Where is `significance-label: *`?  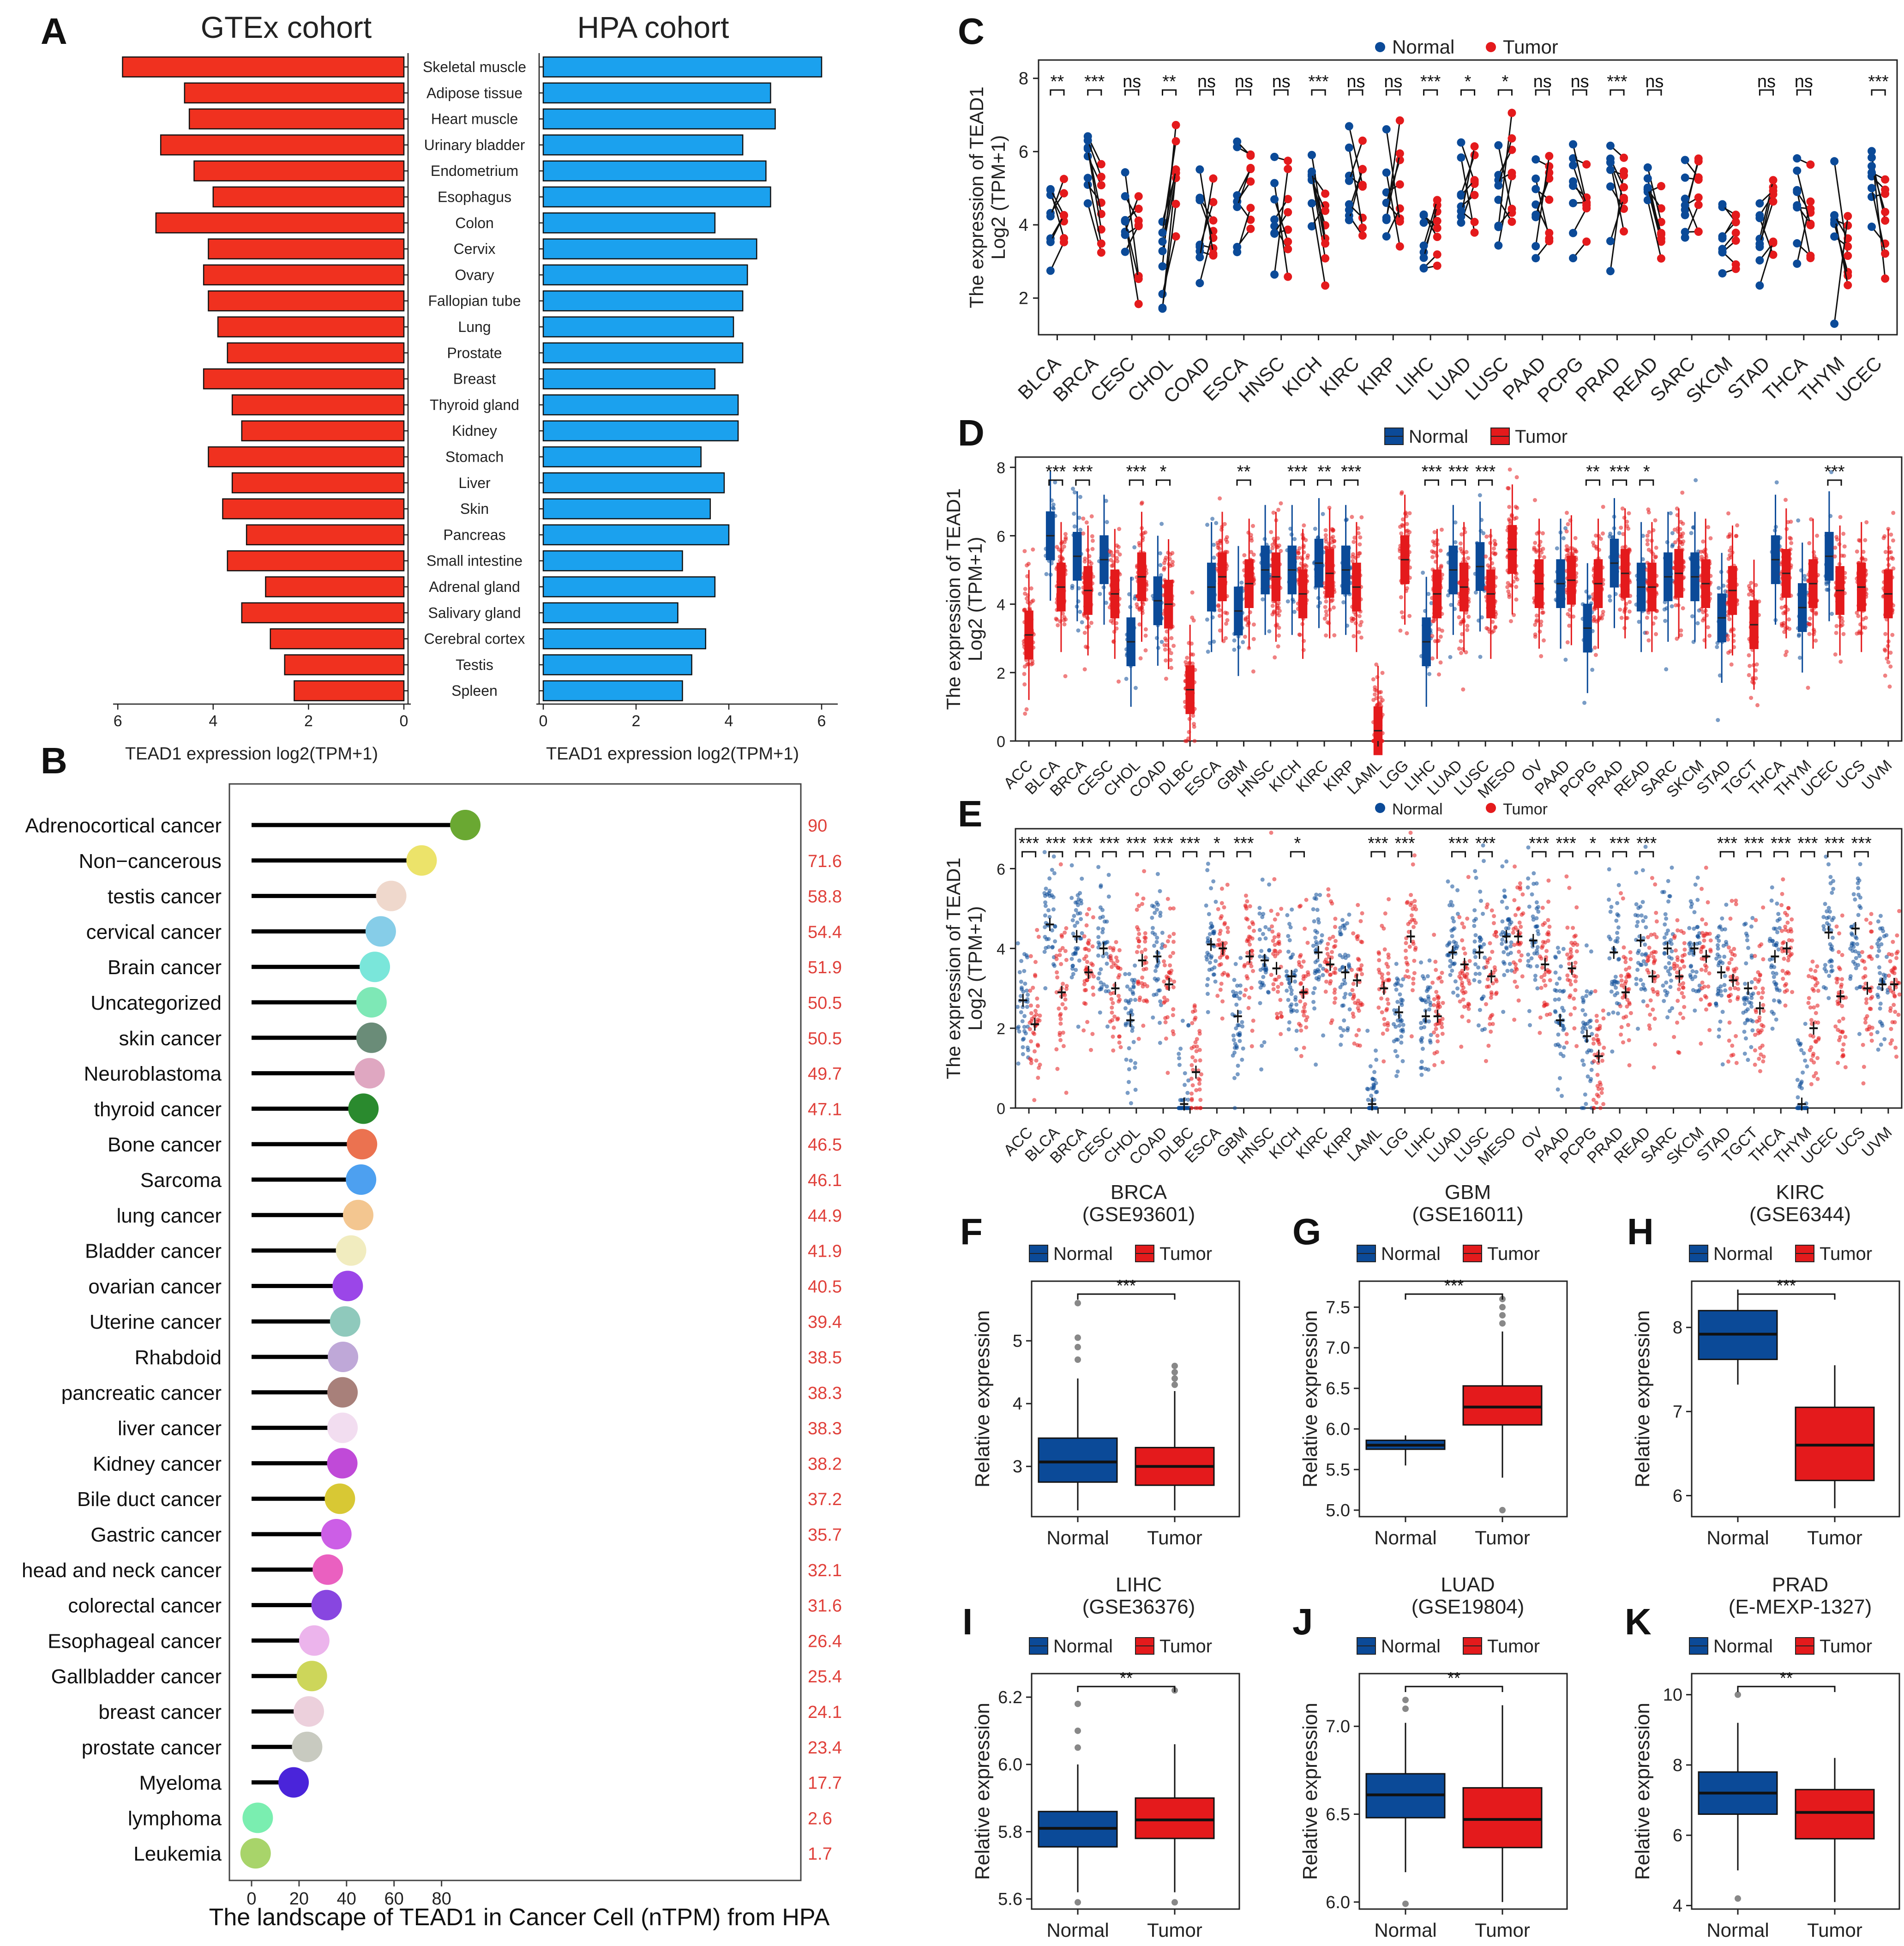 significance-label: * is located at coordinates (1163, 472).